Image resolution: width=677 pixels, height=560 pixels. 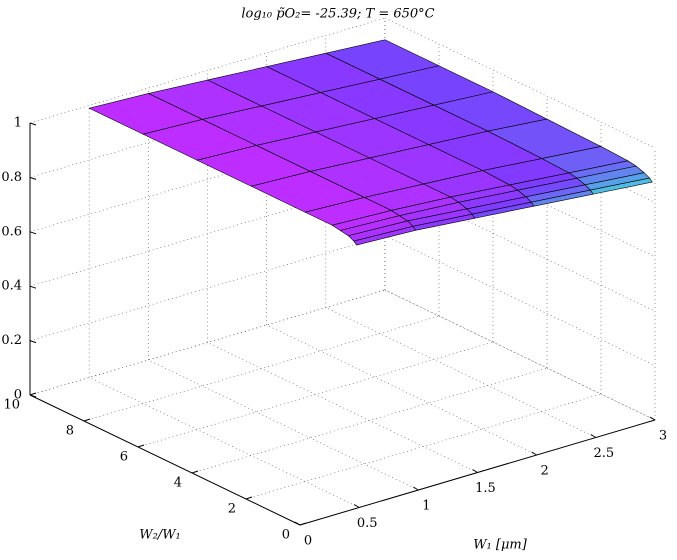 What do you see at coordinates (500, 545) in the screenshot?
I see `x-axis-label: W₁ [μm]` at bounding box center [500, 545].